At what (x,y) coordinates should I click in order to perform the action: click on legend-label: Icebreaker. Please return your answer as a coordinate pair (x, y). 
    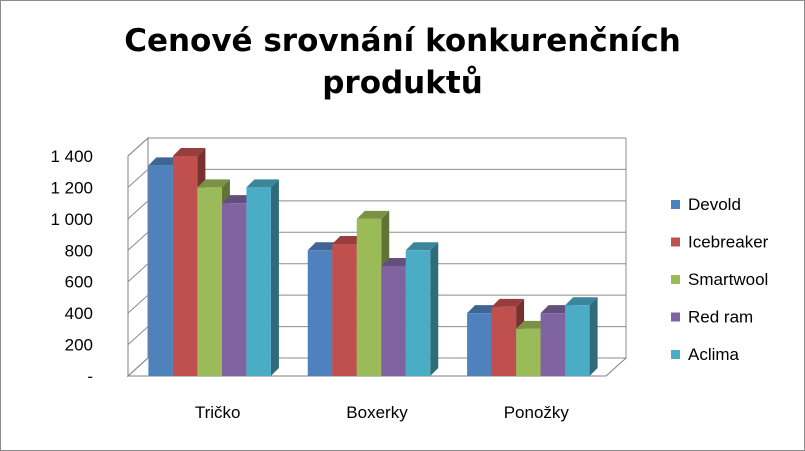
    Looking at the image, I should click on (728, 242).